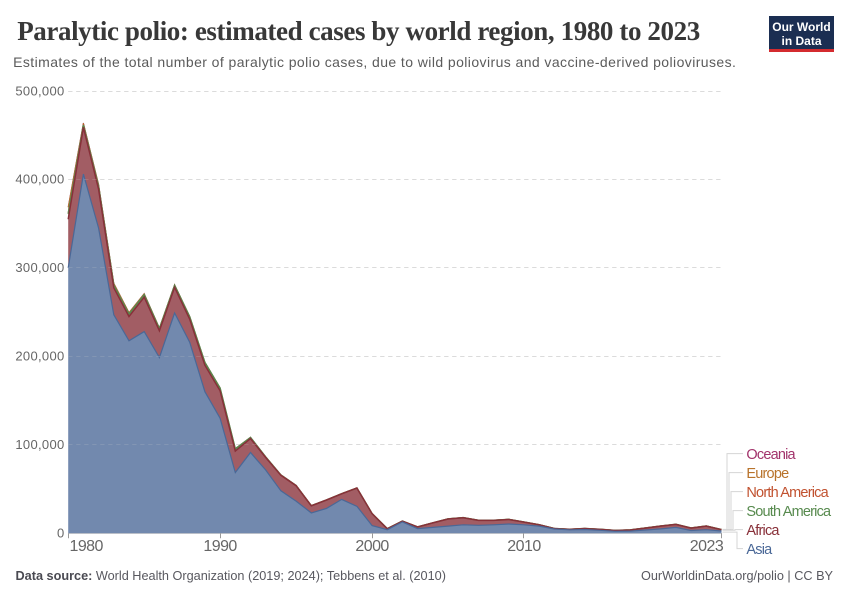 The width and height of the screenshot is (850, 600). I want to click on svg-text: 400,000, so click(39, 179).